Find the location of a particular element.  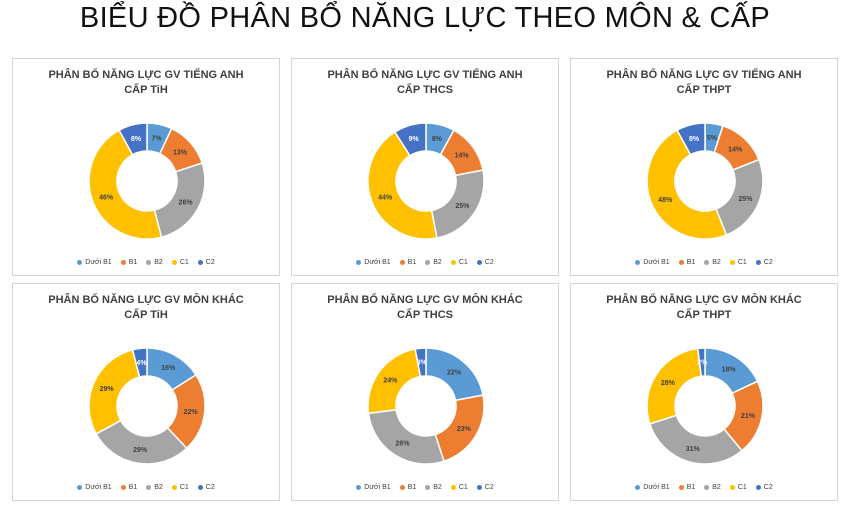

slice-data-label: 16% is located at coordinates (168, 368).